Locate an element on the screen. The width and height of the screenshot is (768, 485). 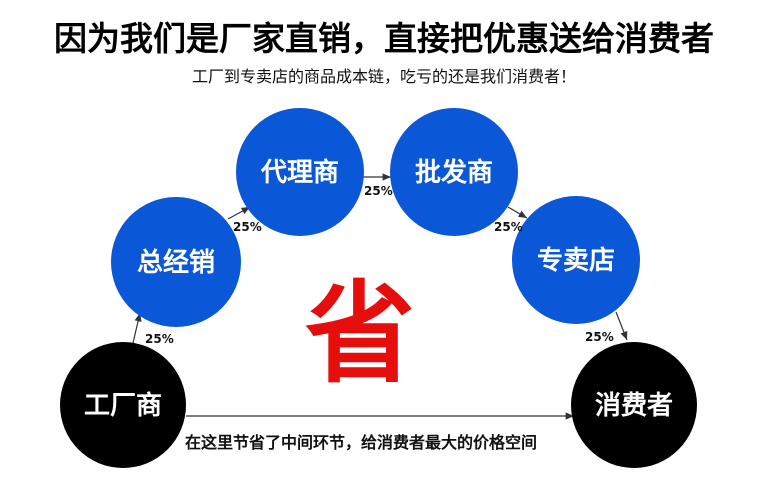
arrow-factory-distributor is located at coordinates (137, 328).